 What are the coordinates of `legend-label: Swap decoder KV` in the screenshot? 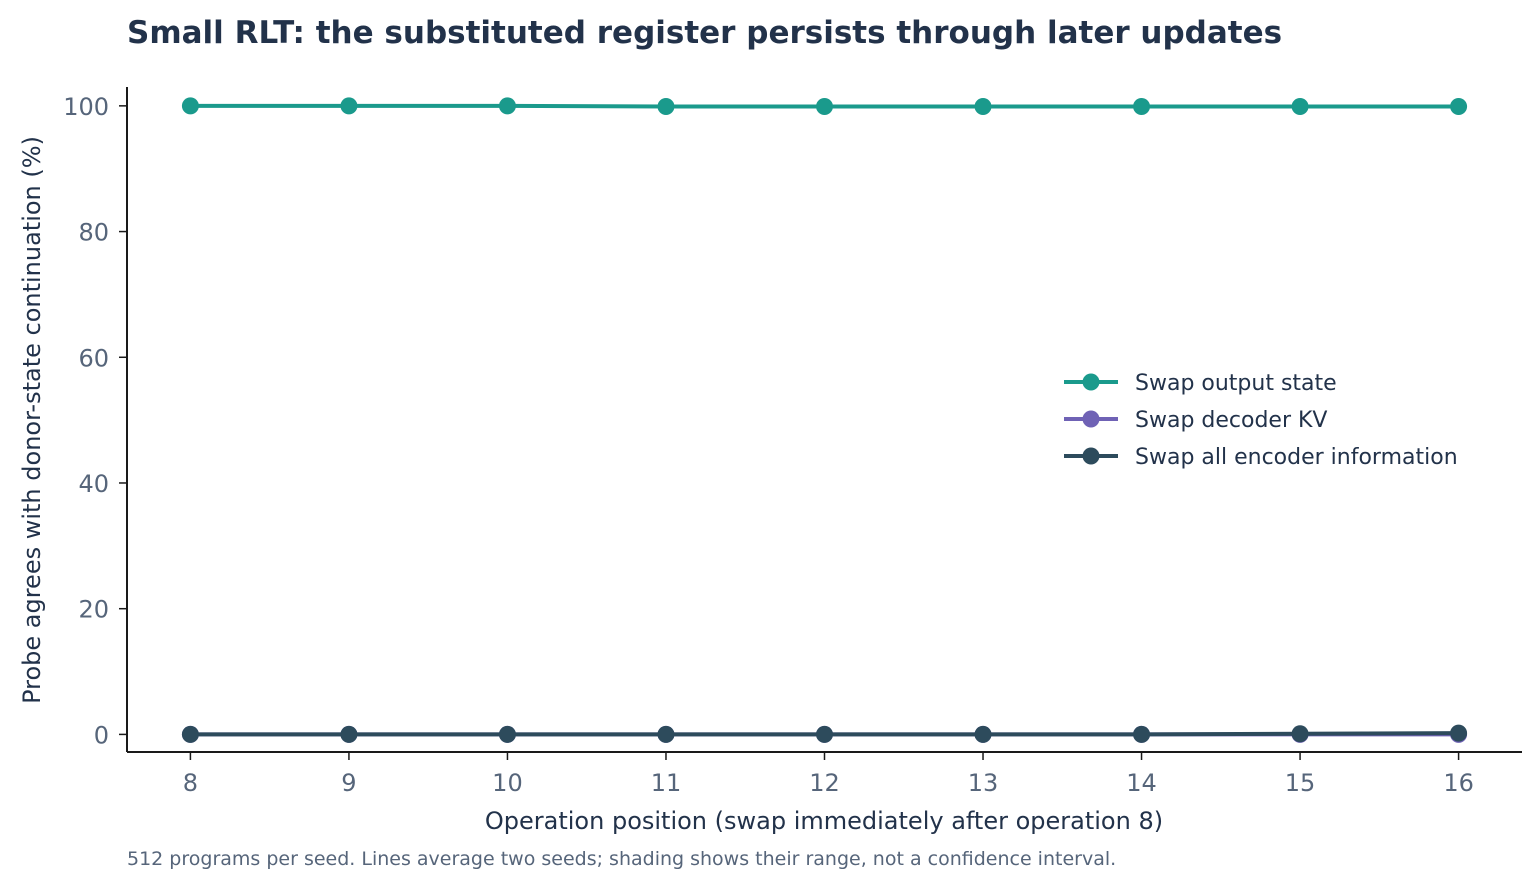 It's located at (1231, 420).